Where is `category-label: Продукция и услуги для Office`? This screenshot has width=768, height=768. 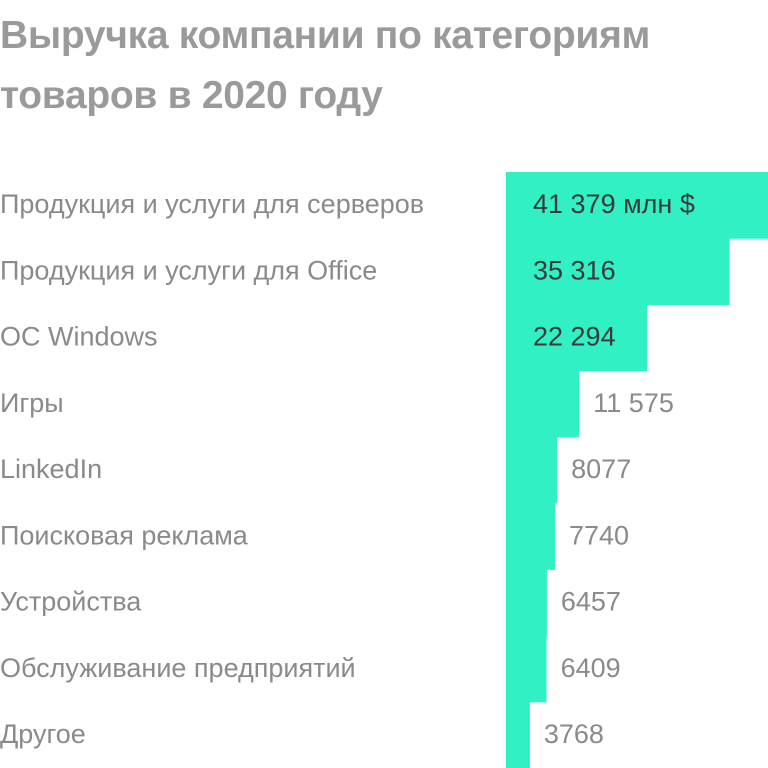
category-label: Продукция и услуги для Office is located at coordinates (188, 270).